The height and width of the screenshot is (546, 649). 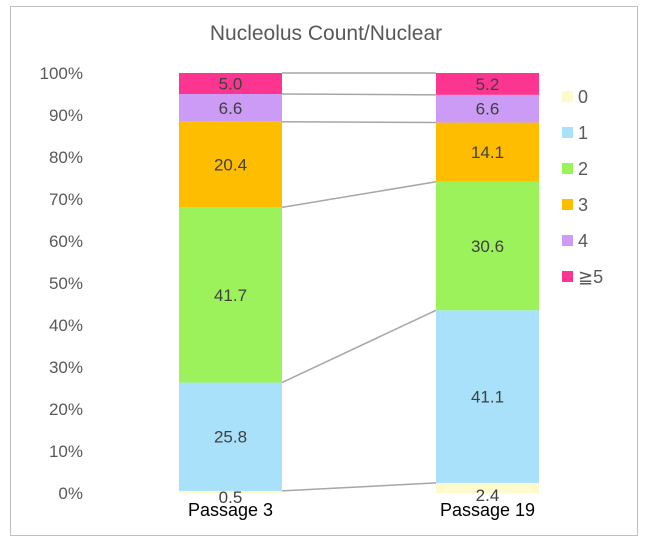 I want to click on data-label: 20.4, so click(x=230, y=165).